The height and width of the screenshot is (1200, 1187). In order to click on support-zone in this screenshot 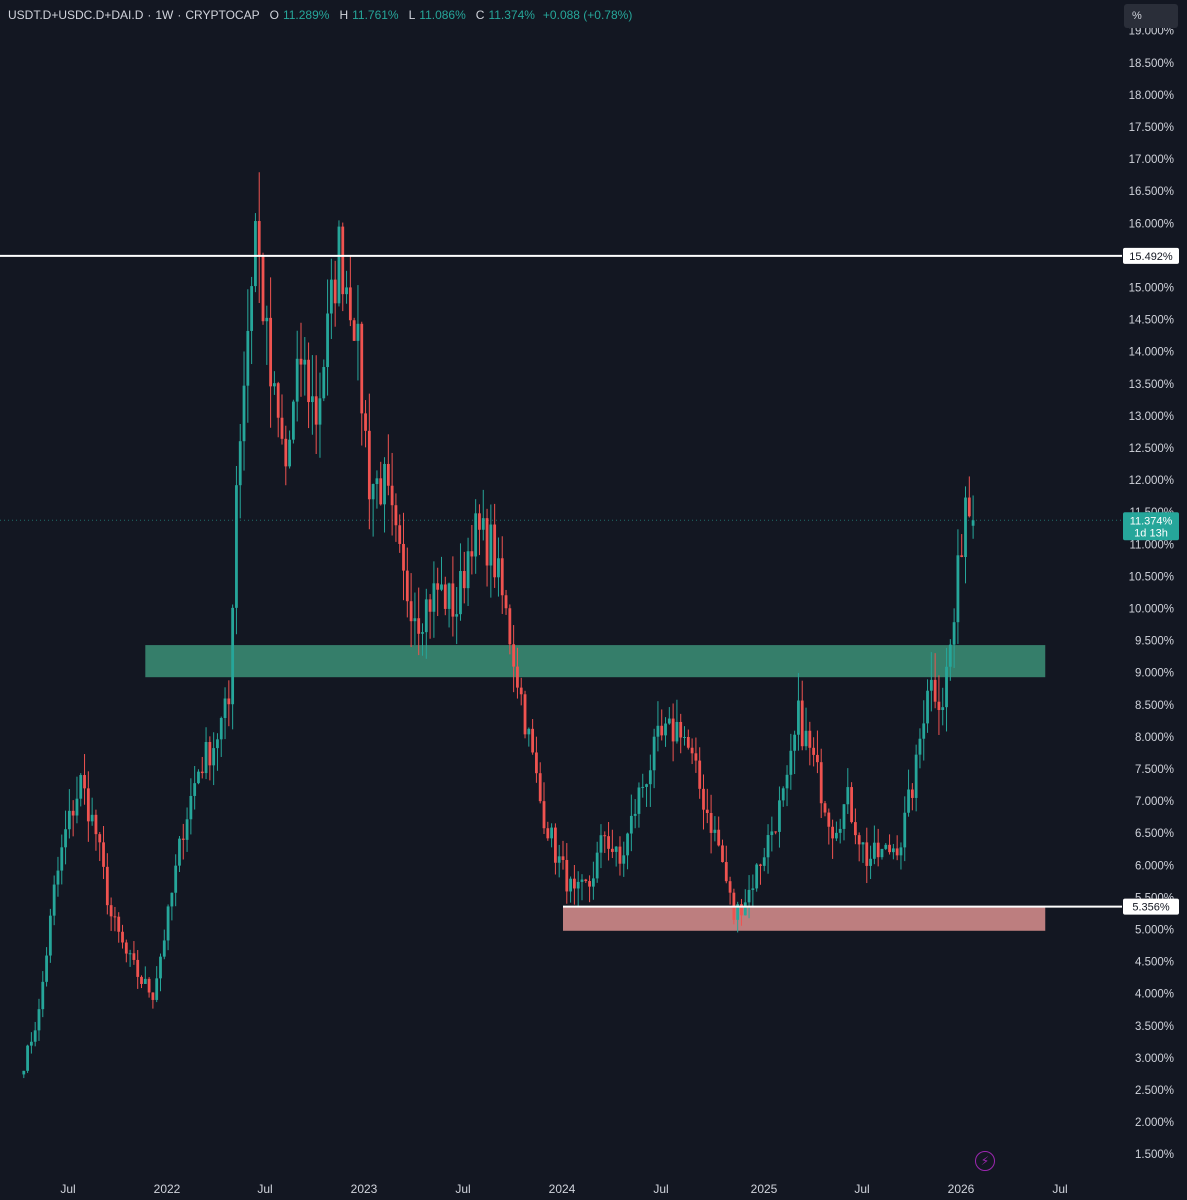, I will do `click(804, 918)`.